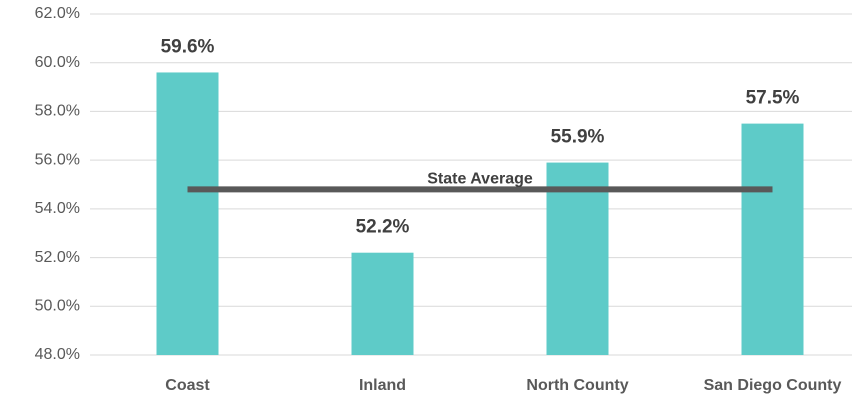  What do you see at coordinates (480, 179) in the screenshot?
I see `reference-label: State Average` at bounding box center [480, 179].